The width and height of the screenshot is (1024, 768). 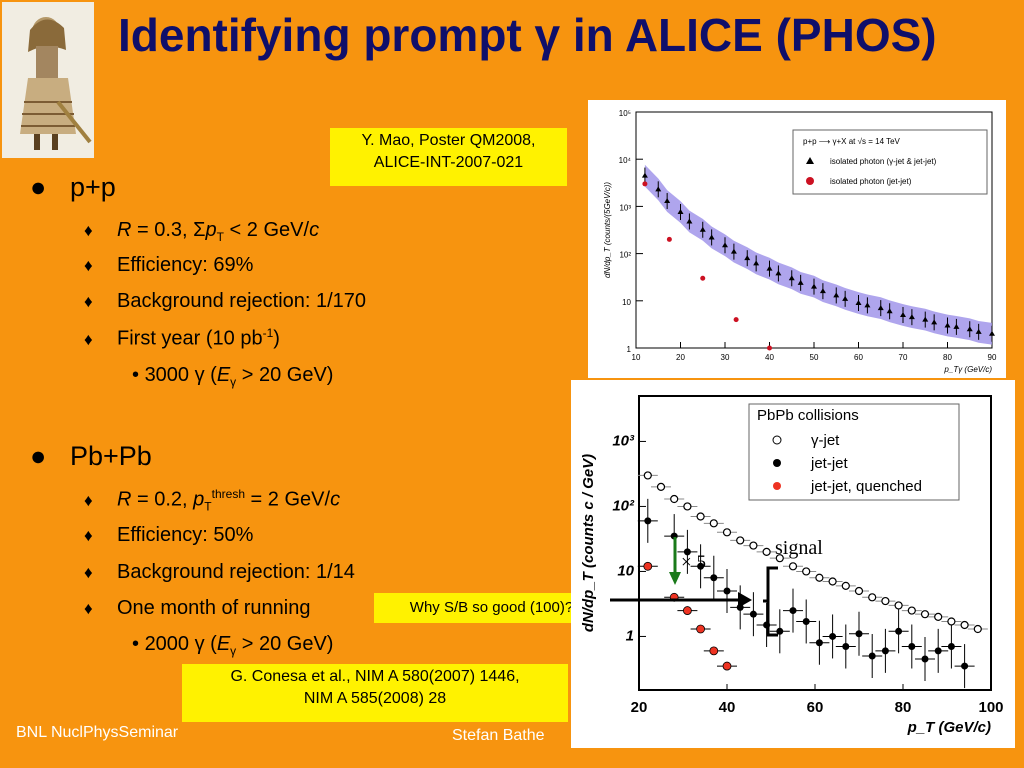 What do you see at coordinates (626, 302) in the screenshot?
I see `y-tick-label: 10` at bounding box center [626, 302].